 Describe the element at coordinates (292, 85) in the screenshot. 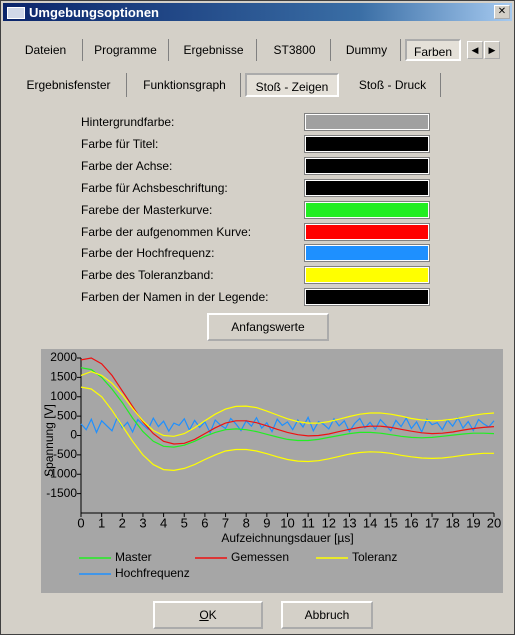

I see `subtab: Stoß - Zeigen` at that location.